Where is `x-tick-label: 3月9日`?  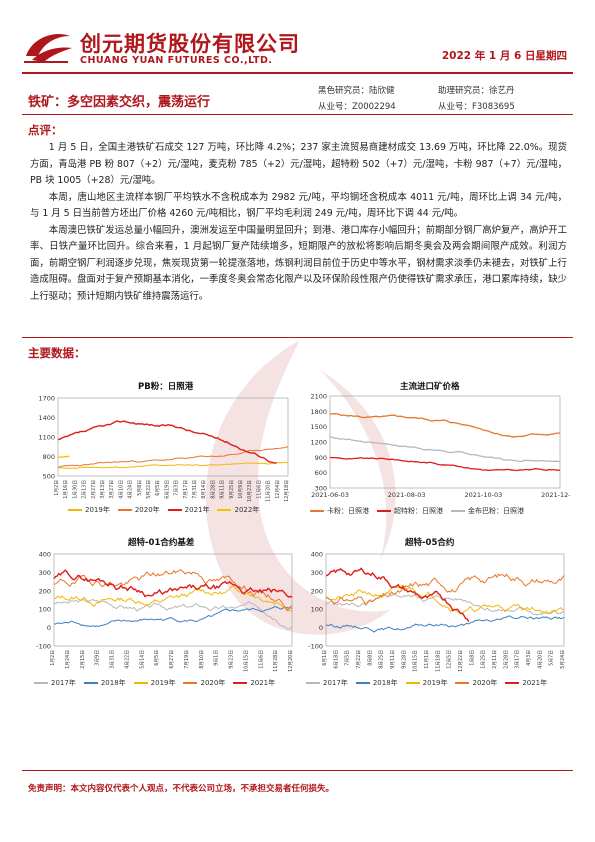 x-tick-label: 3月9日 is located at coordinates (98, 658).